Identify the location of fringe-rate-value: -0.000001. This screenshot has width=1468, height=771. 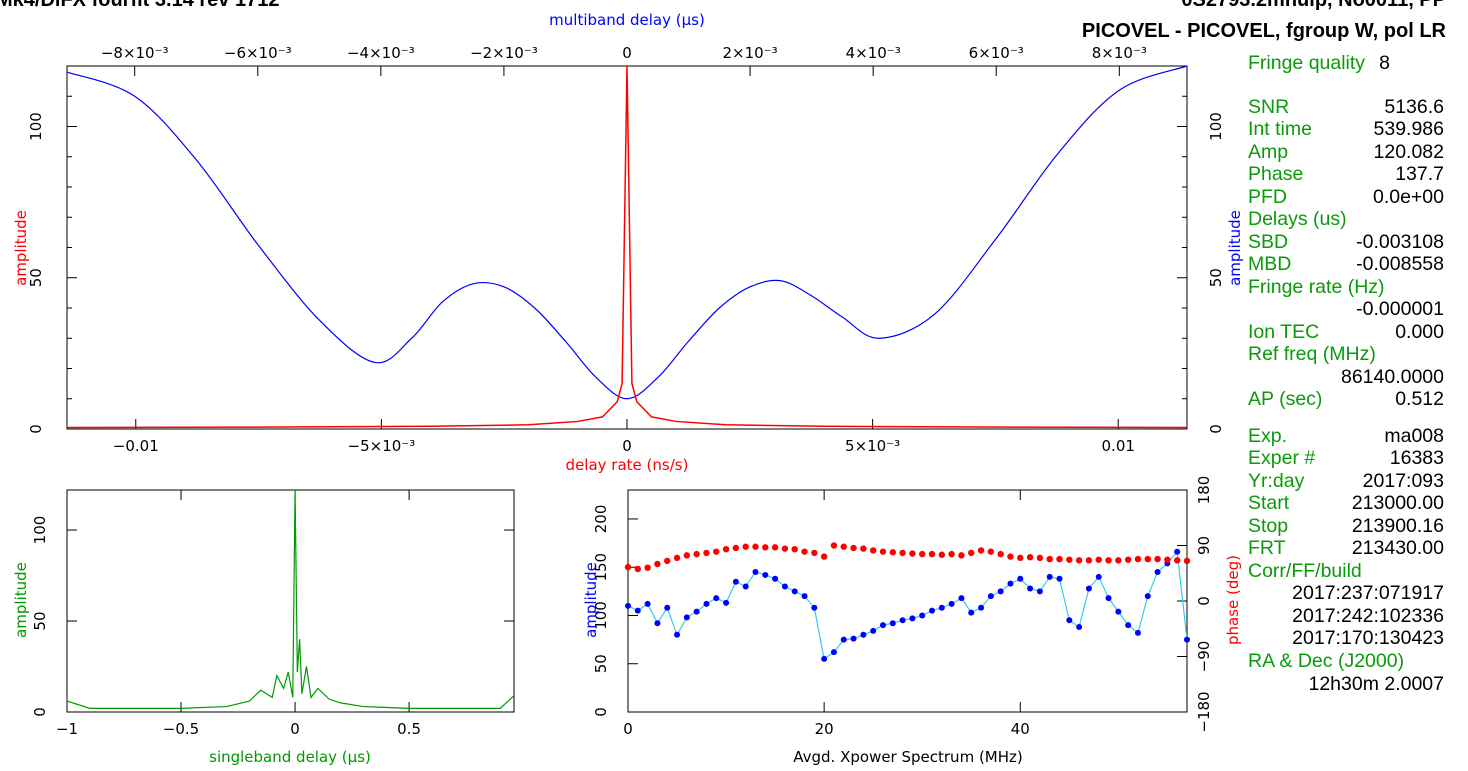
(1400, 309).